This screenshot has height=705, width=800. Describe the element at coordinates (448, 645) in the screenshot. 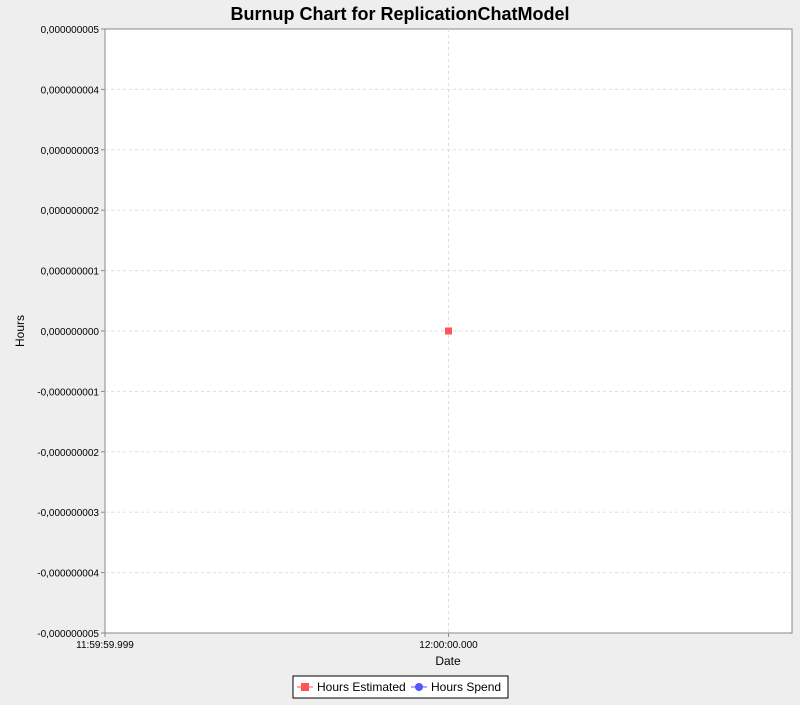

I see `x-tick-label: 12:00:00.000` at that location.